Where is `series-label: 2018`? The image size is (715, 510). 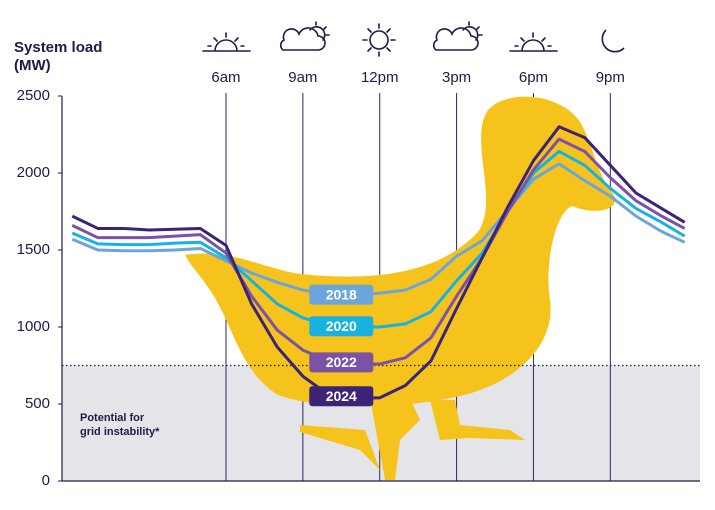 series-label: 2018 is located at coordinates (341, 294).